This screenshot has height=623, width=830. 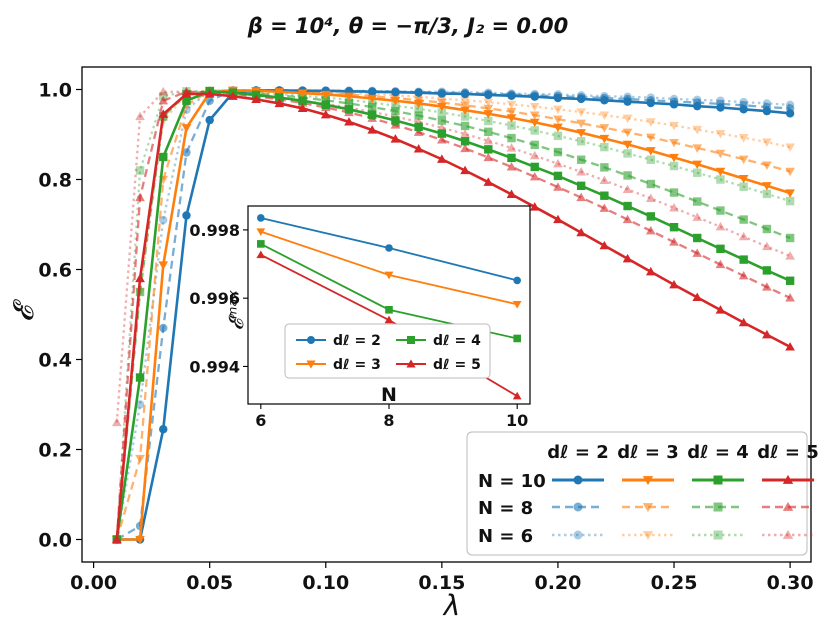 I want to click on main-x-tick-label: 0.20, so click(x=557, y=583).